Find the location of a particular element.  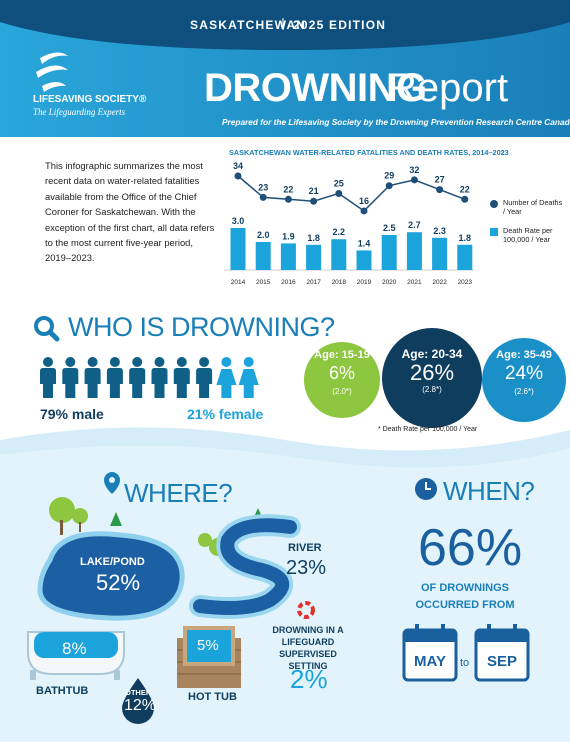

age-share: 24% is located at coordinates (524, 373).